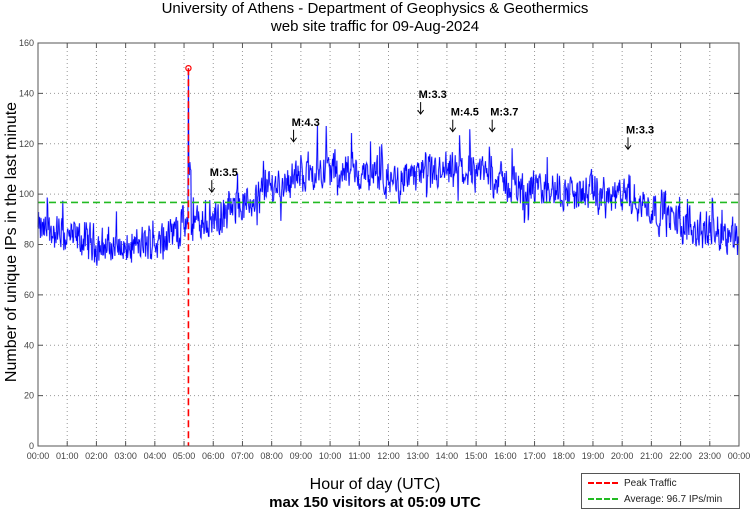  Describe the element at coordinates (603, 499) in the screenshot. I see `legend-swatch-green` at that location.